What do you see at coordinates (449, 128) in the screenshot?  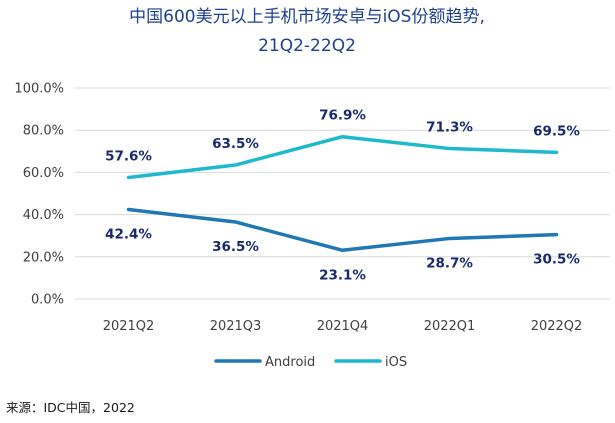 I see `data-label-ios: 71.3%` at bounding box center [449, 128].